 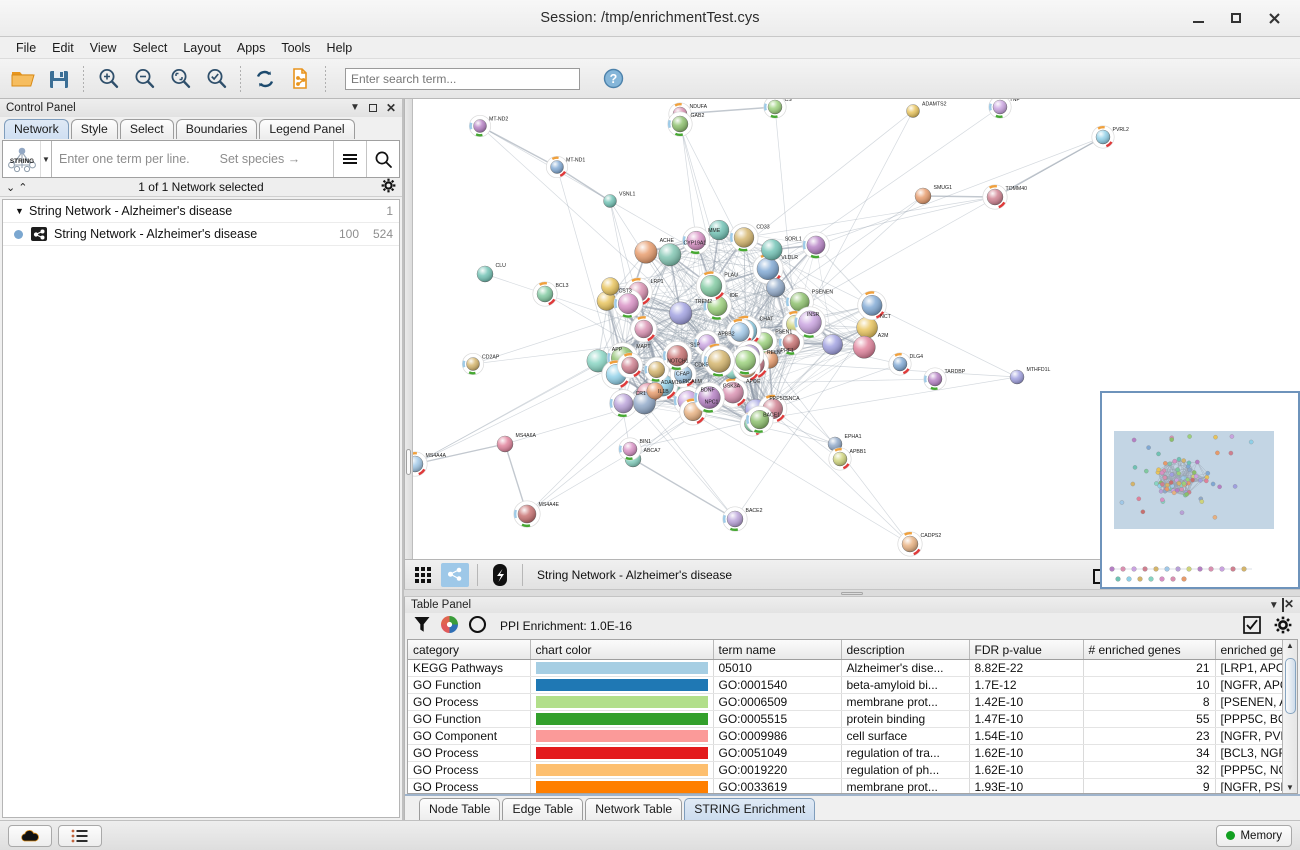 What do you see at coordinates (1288, 604) in the screenshot?
I see `table-close-icon: ✕` at bounding box center [1288, 604].